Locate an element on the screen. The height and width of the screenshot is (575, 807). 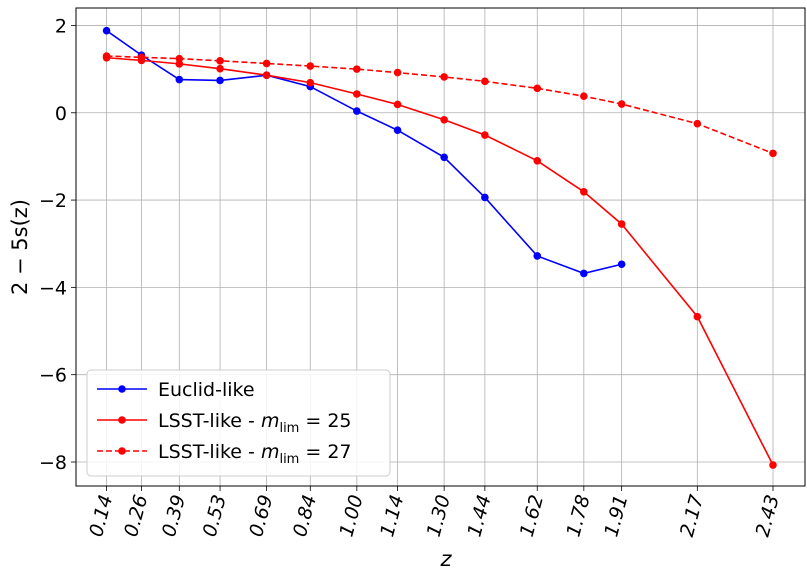
x-tick-label: 1.14 is located at coordinates (392, 516).